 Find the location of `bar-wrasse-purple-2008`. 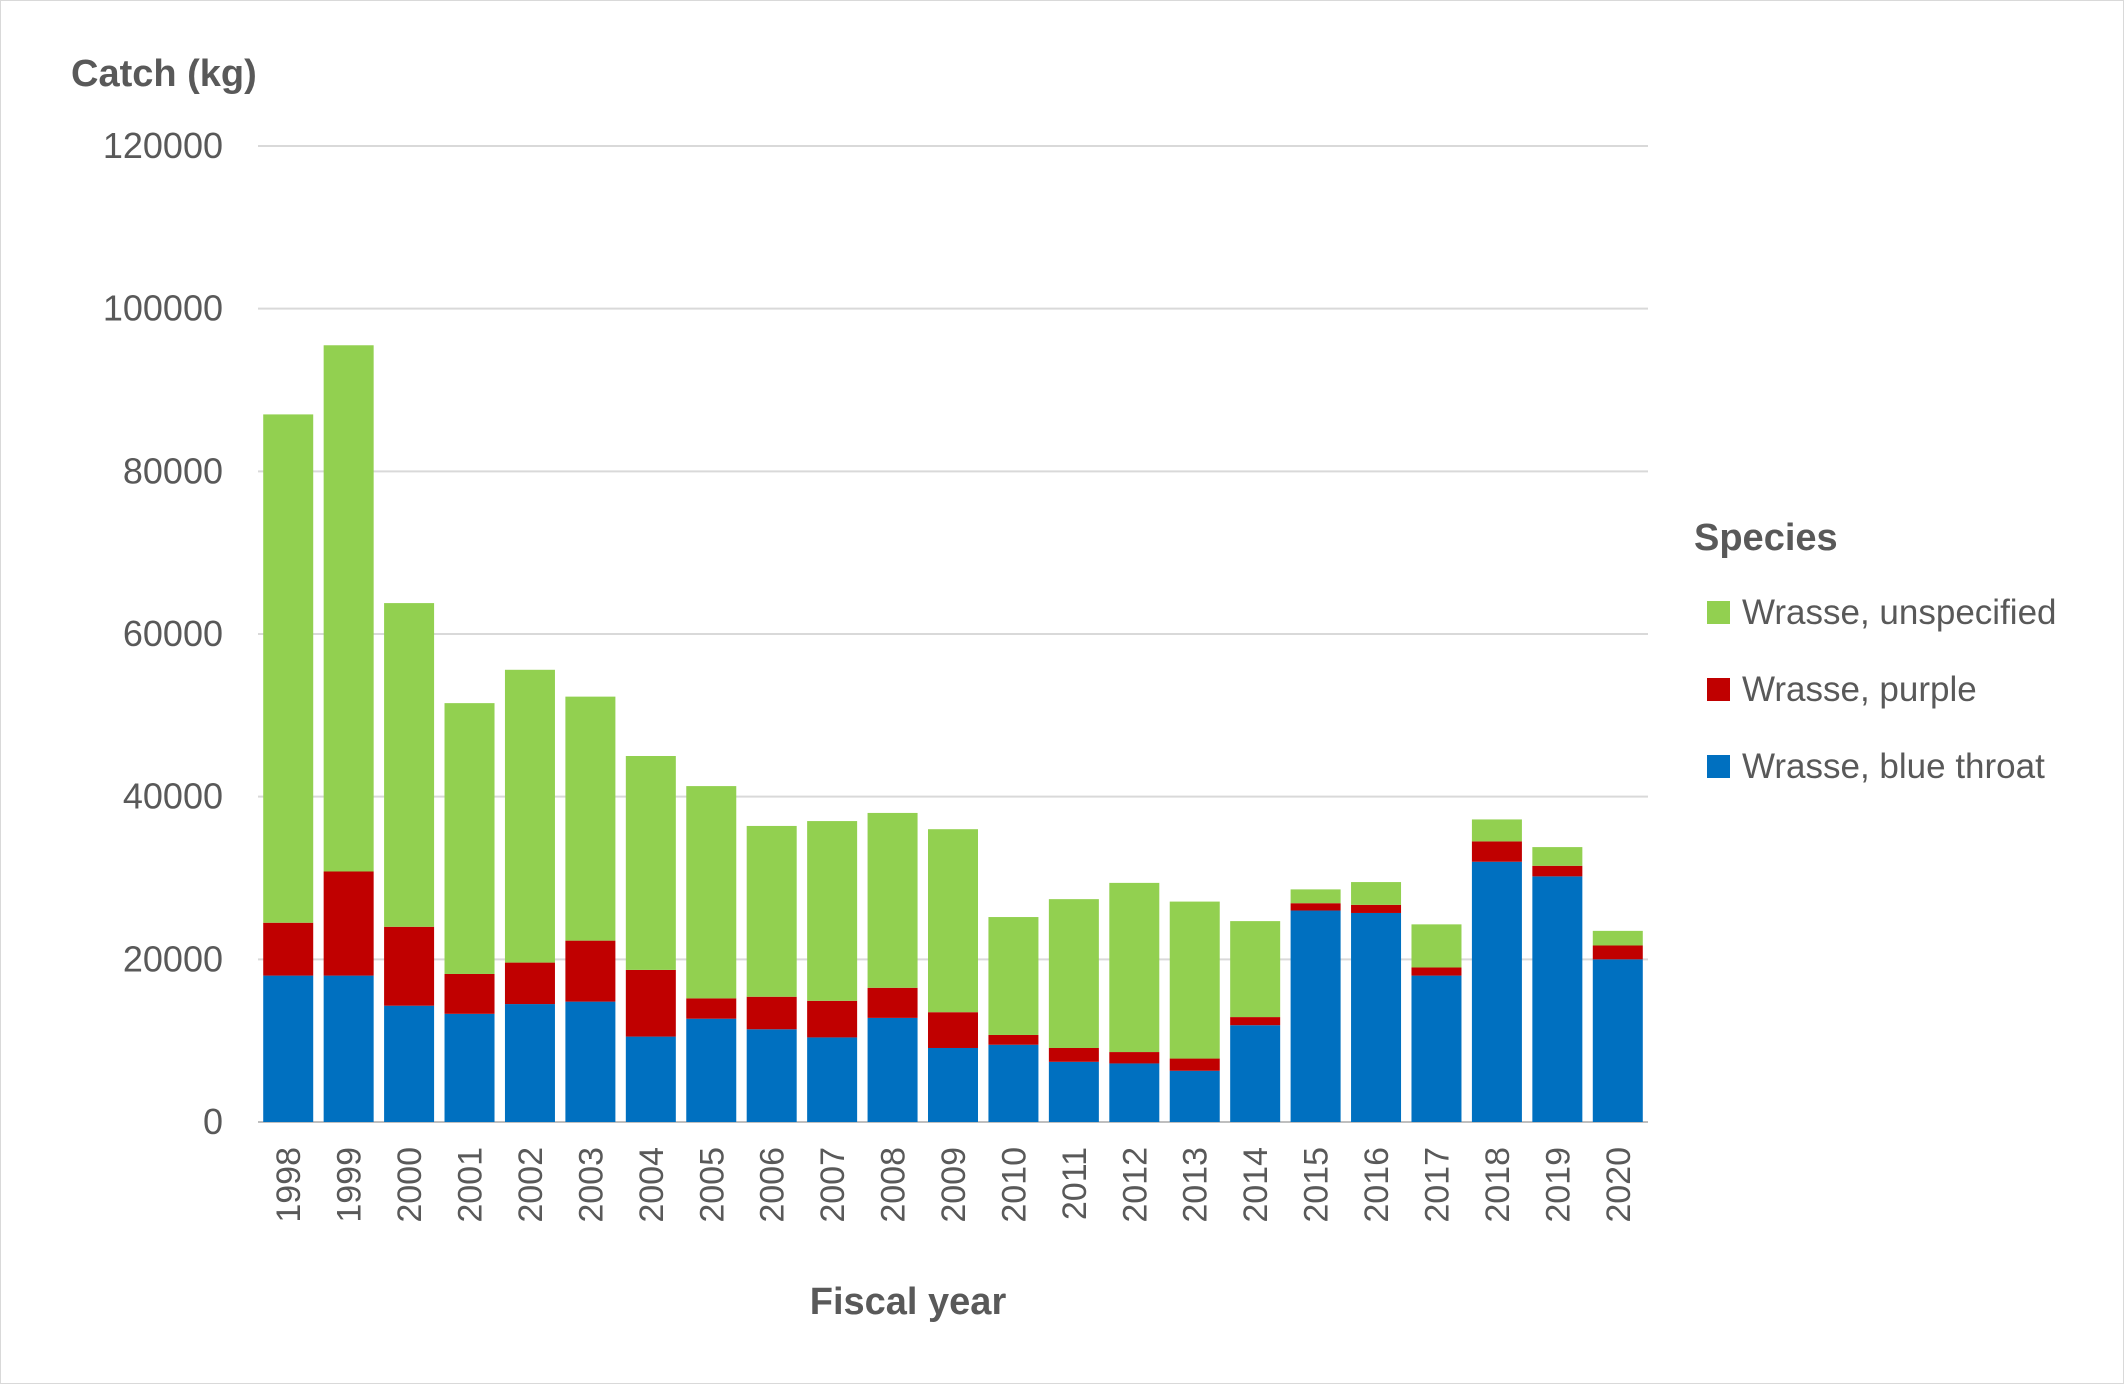

bar-wrasse-purple-2008 is located at coordinates (892, 1002).